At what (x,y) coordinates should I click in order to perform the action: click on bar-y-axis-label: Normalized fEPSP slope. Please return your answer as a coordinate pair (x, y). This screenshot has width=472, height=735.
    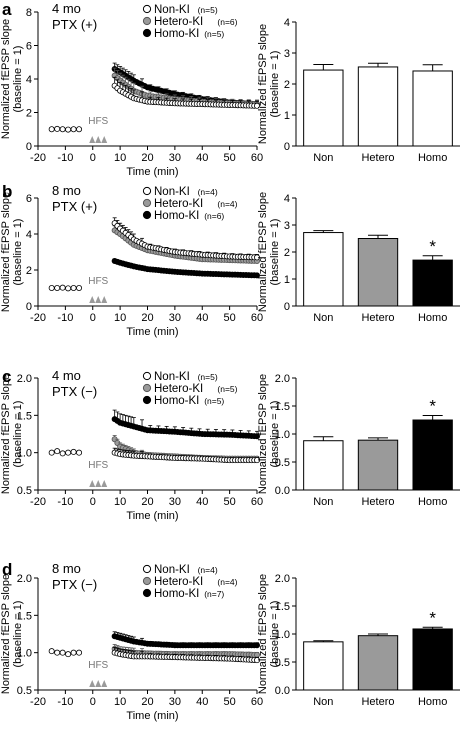
    Looking at the image, I should click on (263, 252).